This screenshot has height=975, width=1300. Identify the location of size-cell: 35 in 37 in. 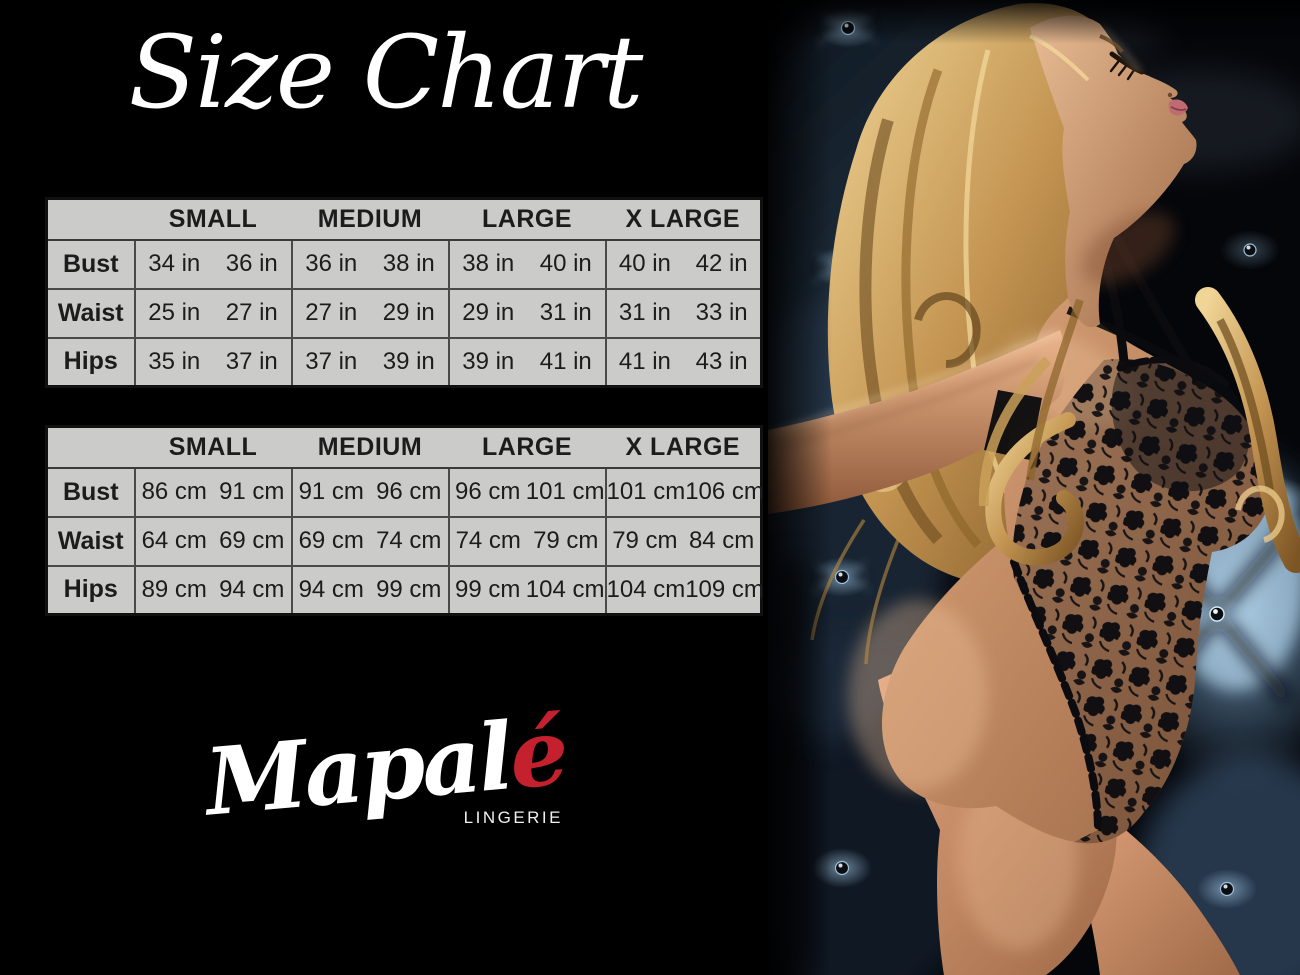
(213, 362).